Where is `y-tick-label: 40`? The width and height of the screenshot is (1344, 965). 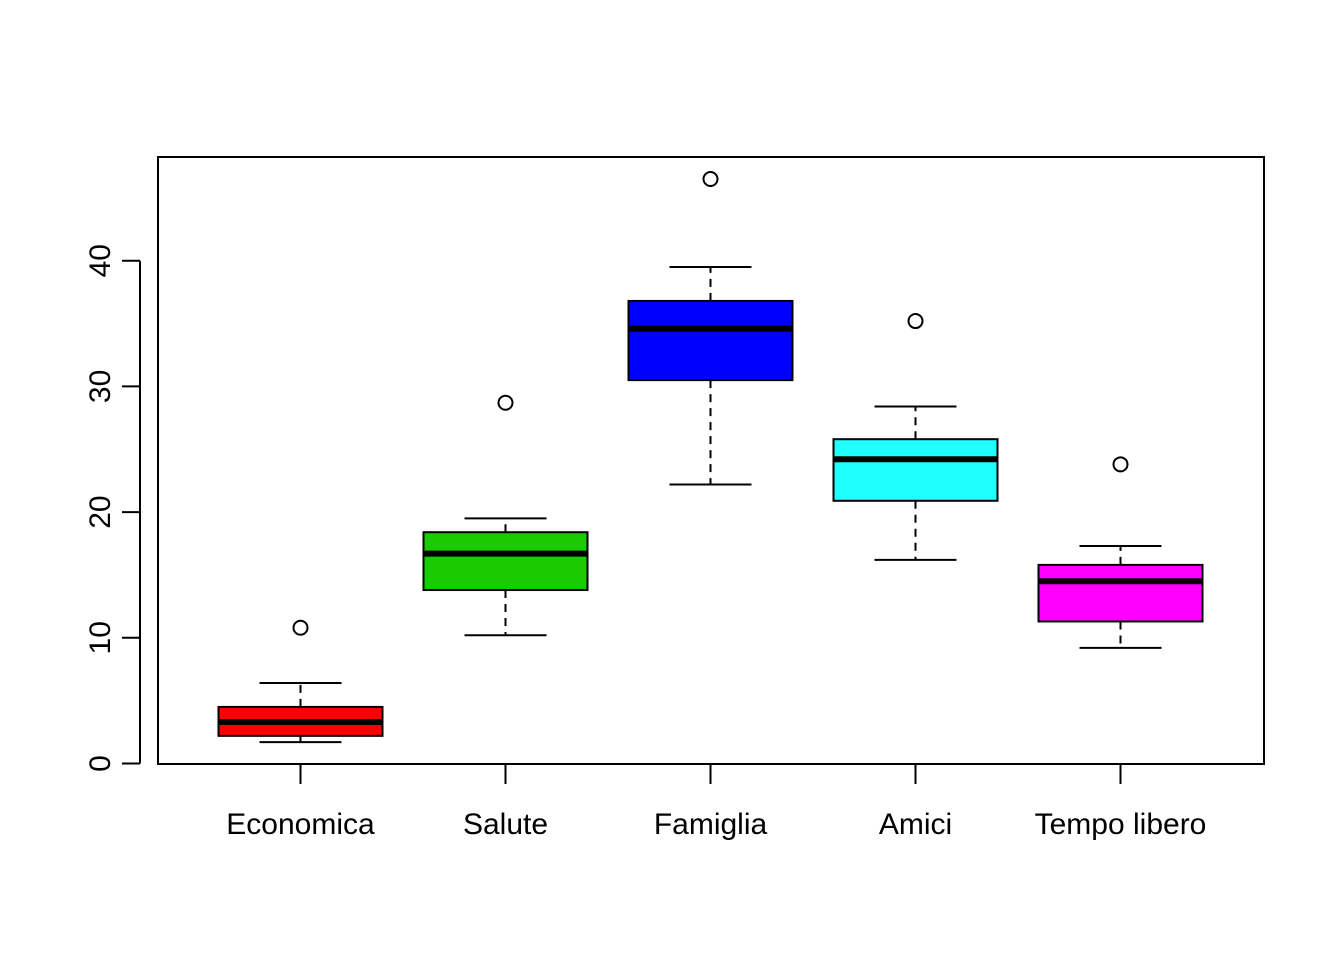 y-tick-label: 40 is located at coordinates (100, 260).